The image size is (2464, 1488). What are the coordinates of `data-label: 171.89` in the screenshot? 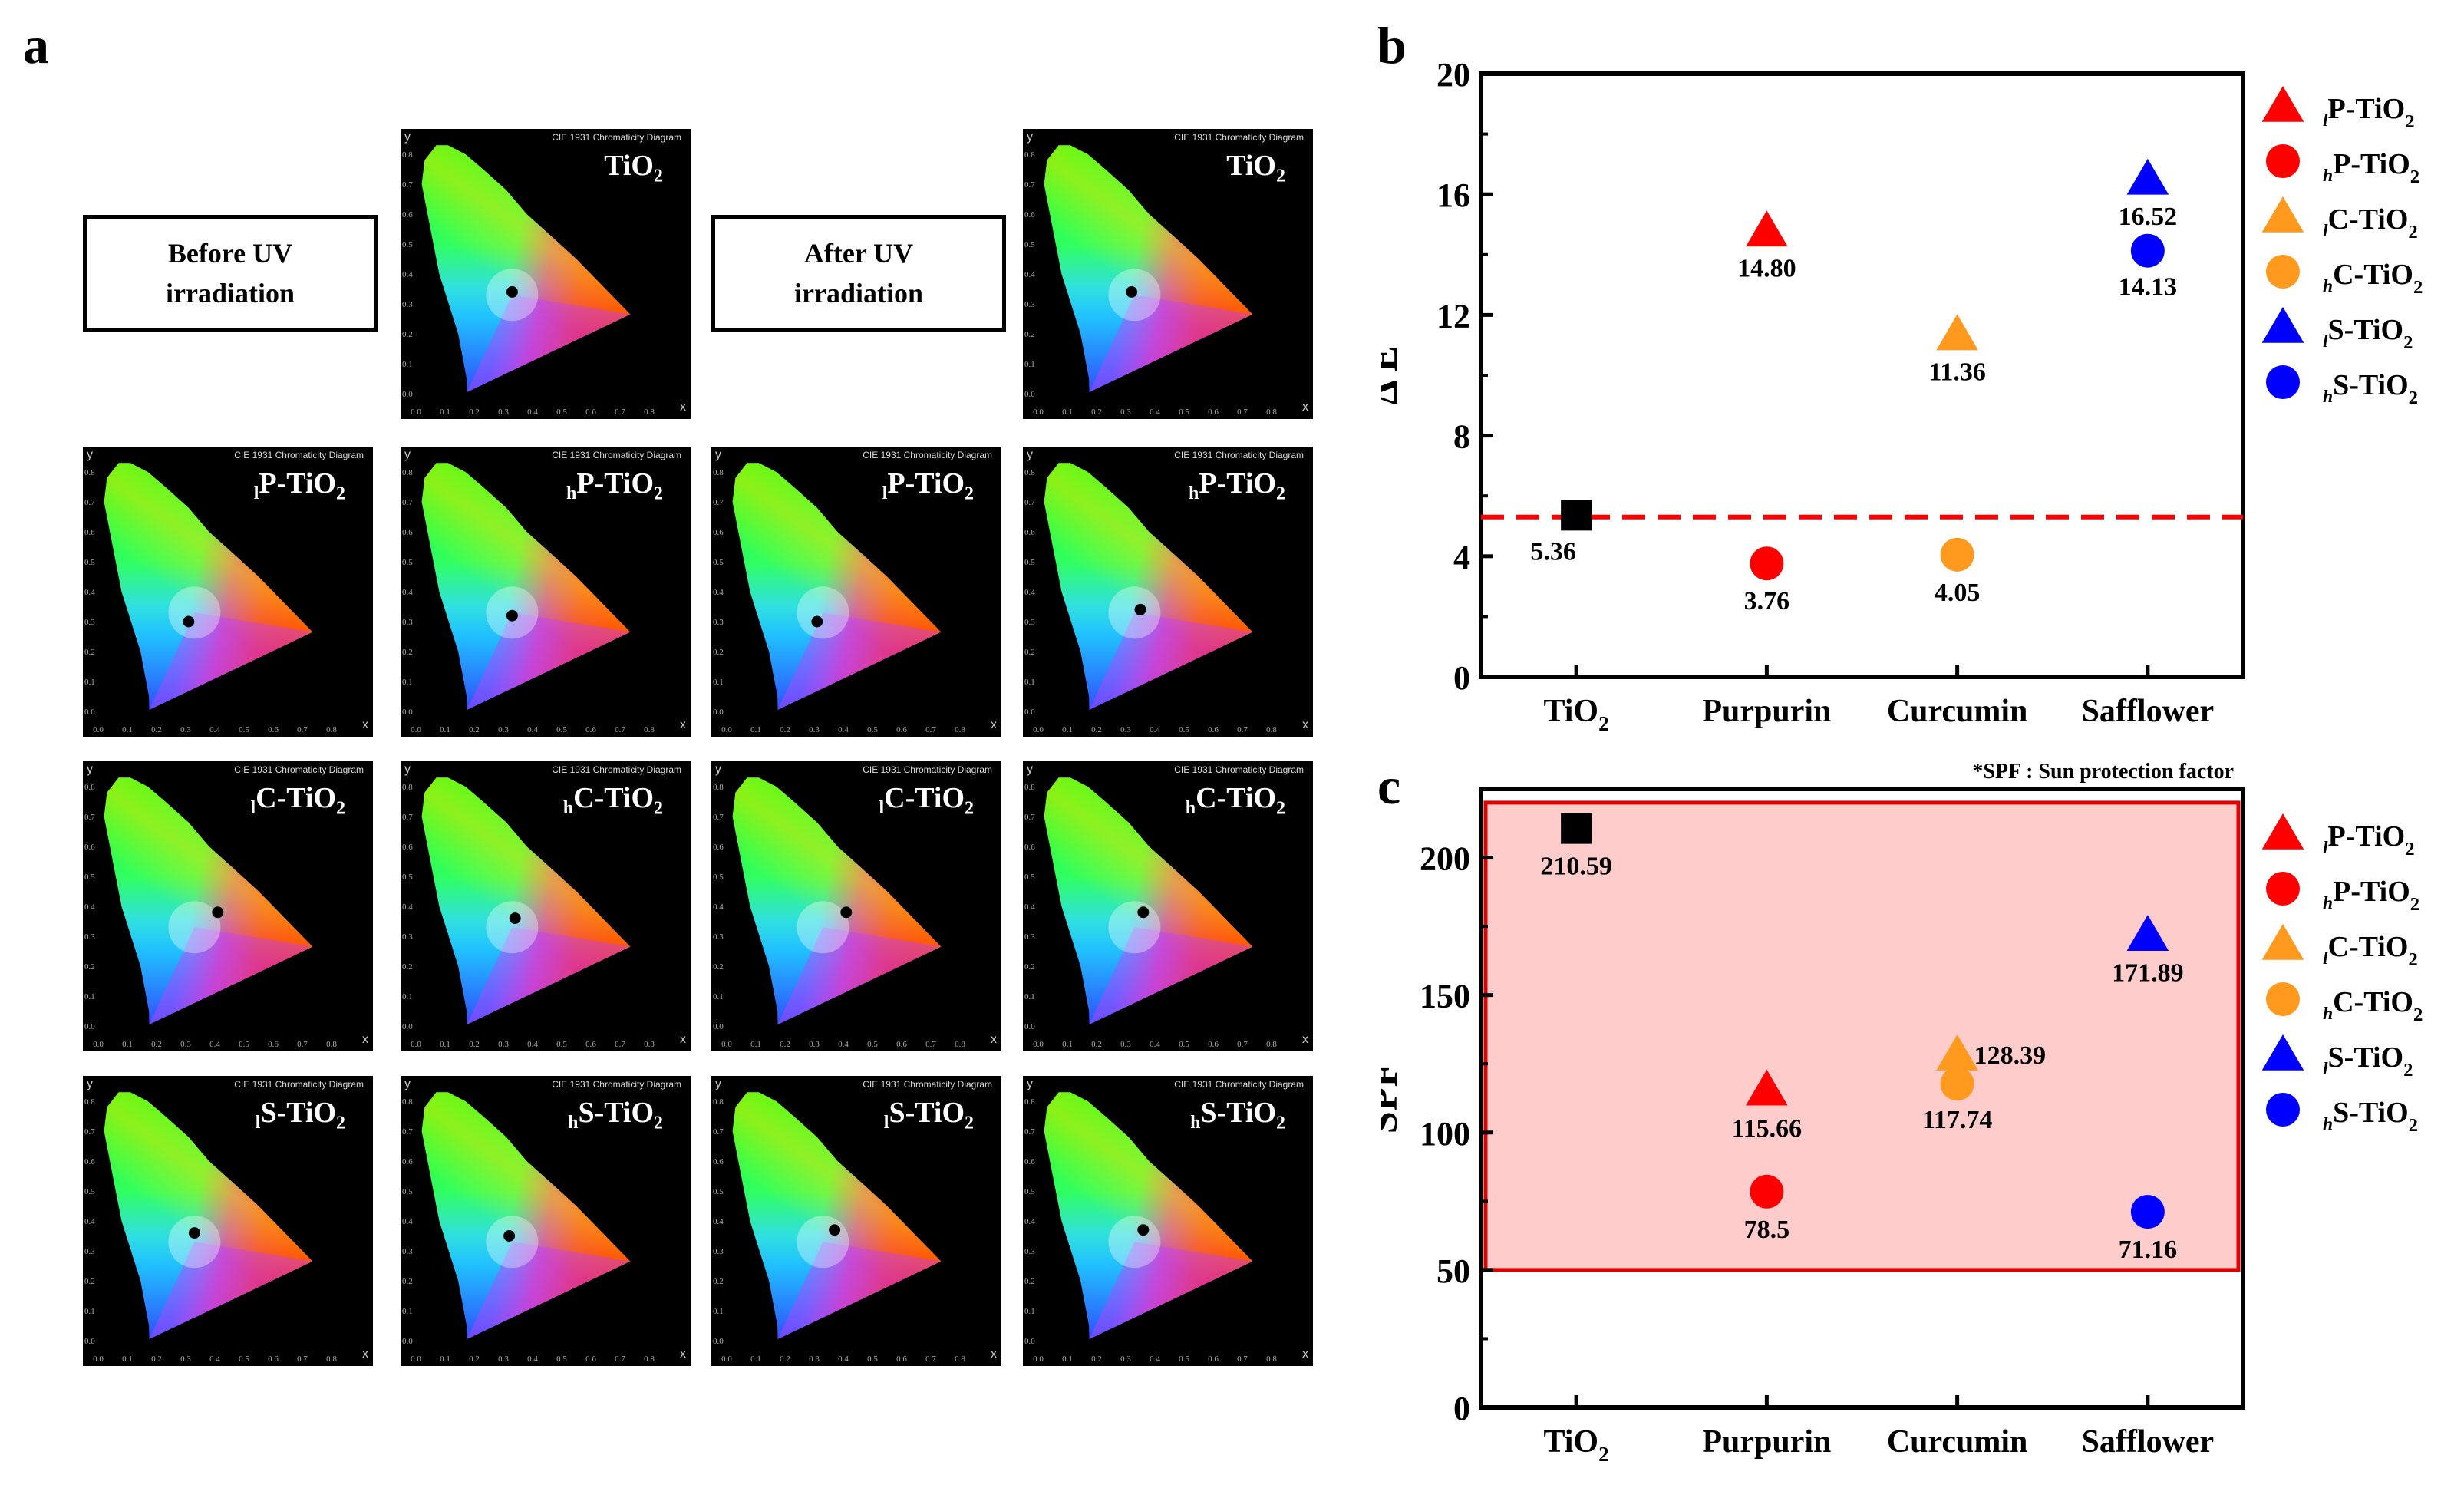 It's located at (2148, 972).